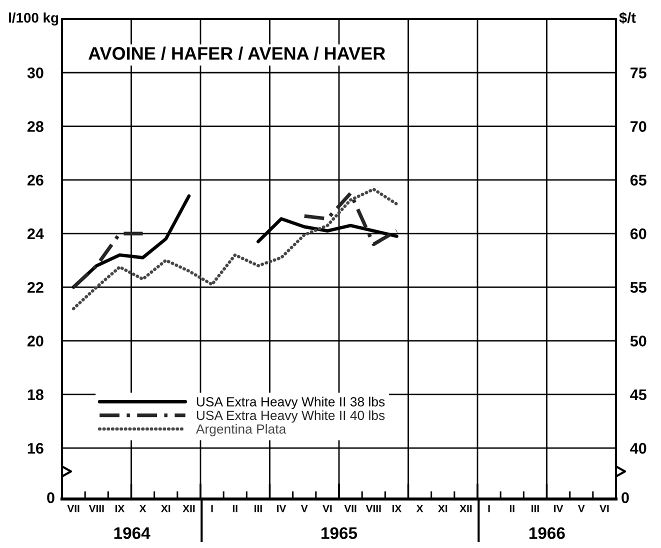  I want to click on y2-tick-label: 40, so click(638, 448).